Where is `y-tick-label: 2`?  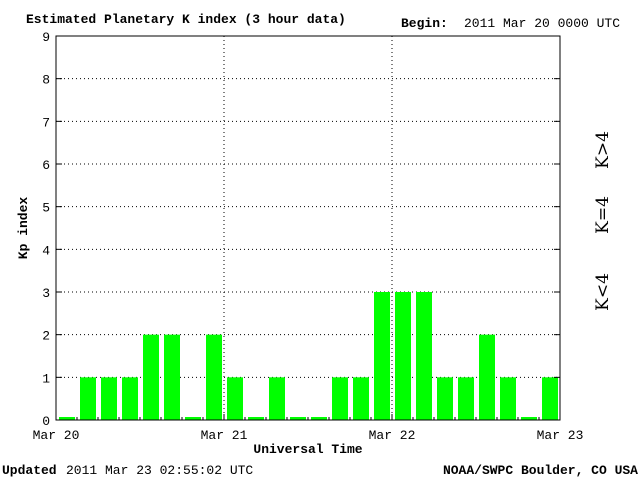 y-tick-label: 2 is located at coordinates (46, 336).